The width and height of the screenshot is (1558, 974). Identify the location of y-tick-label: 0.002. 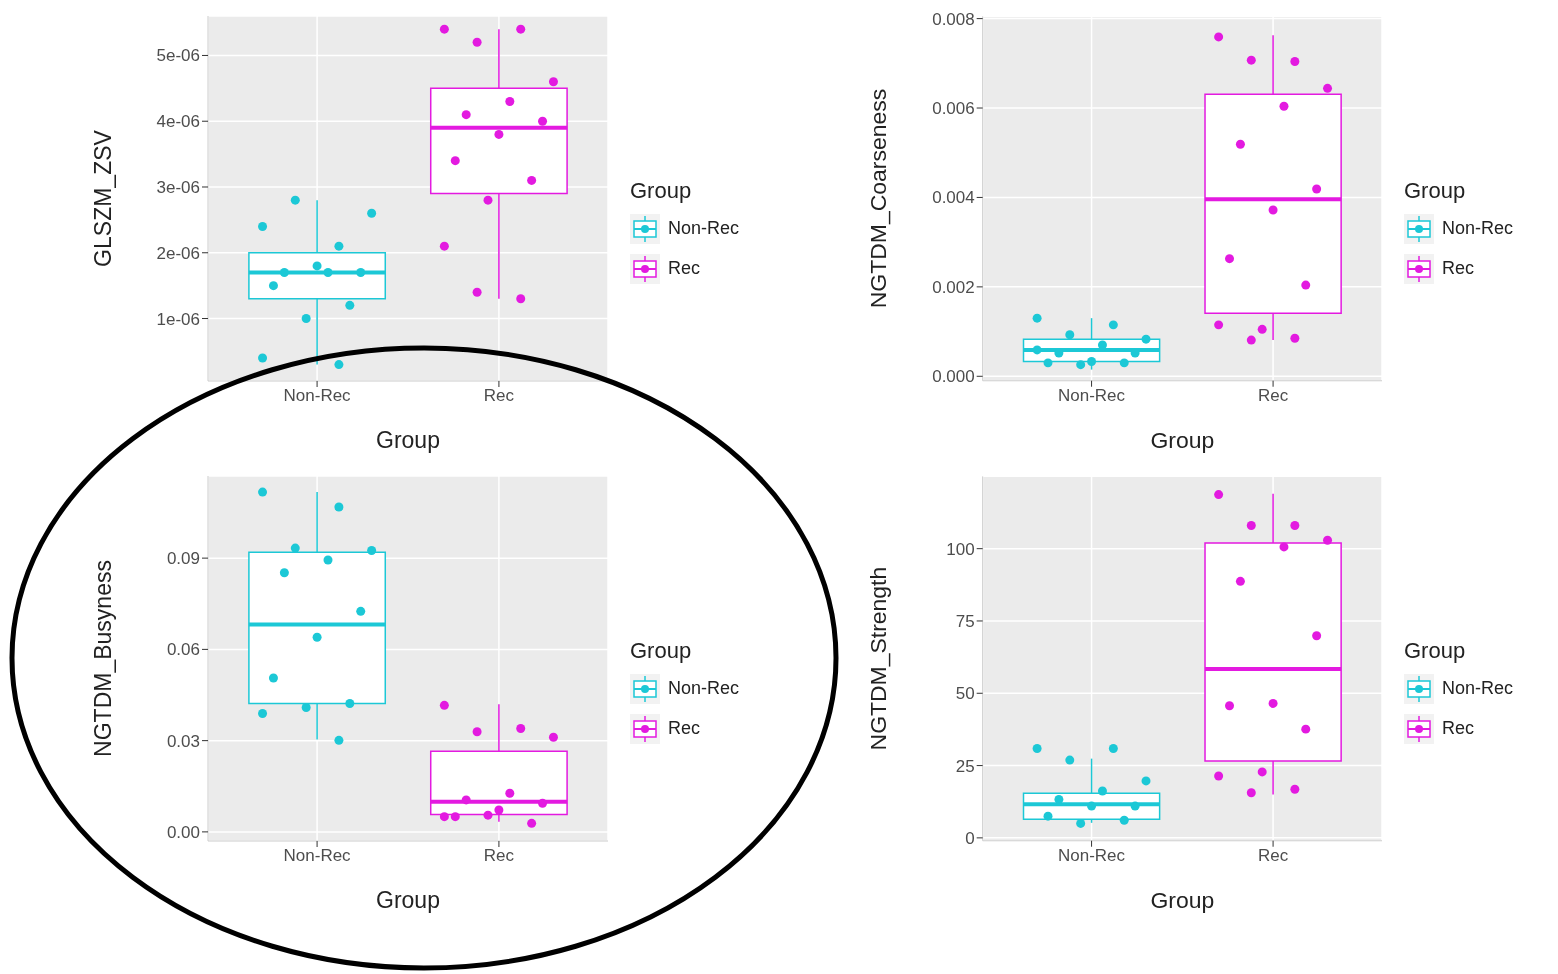
(953, 287).